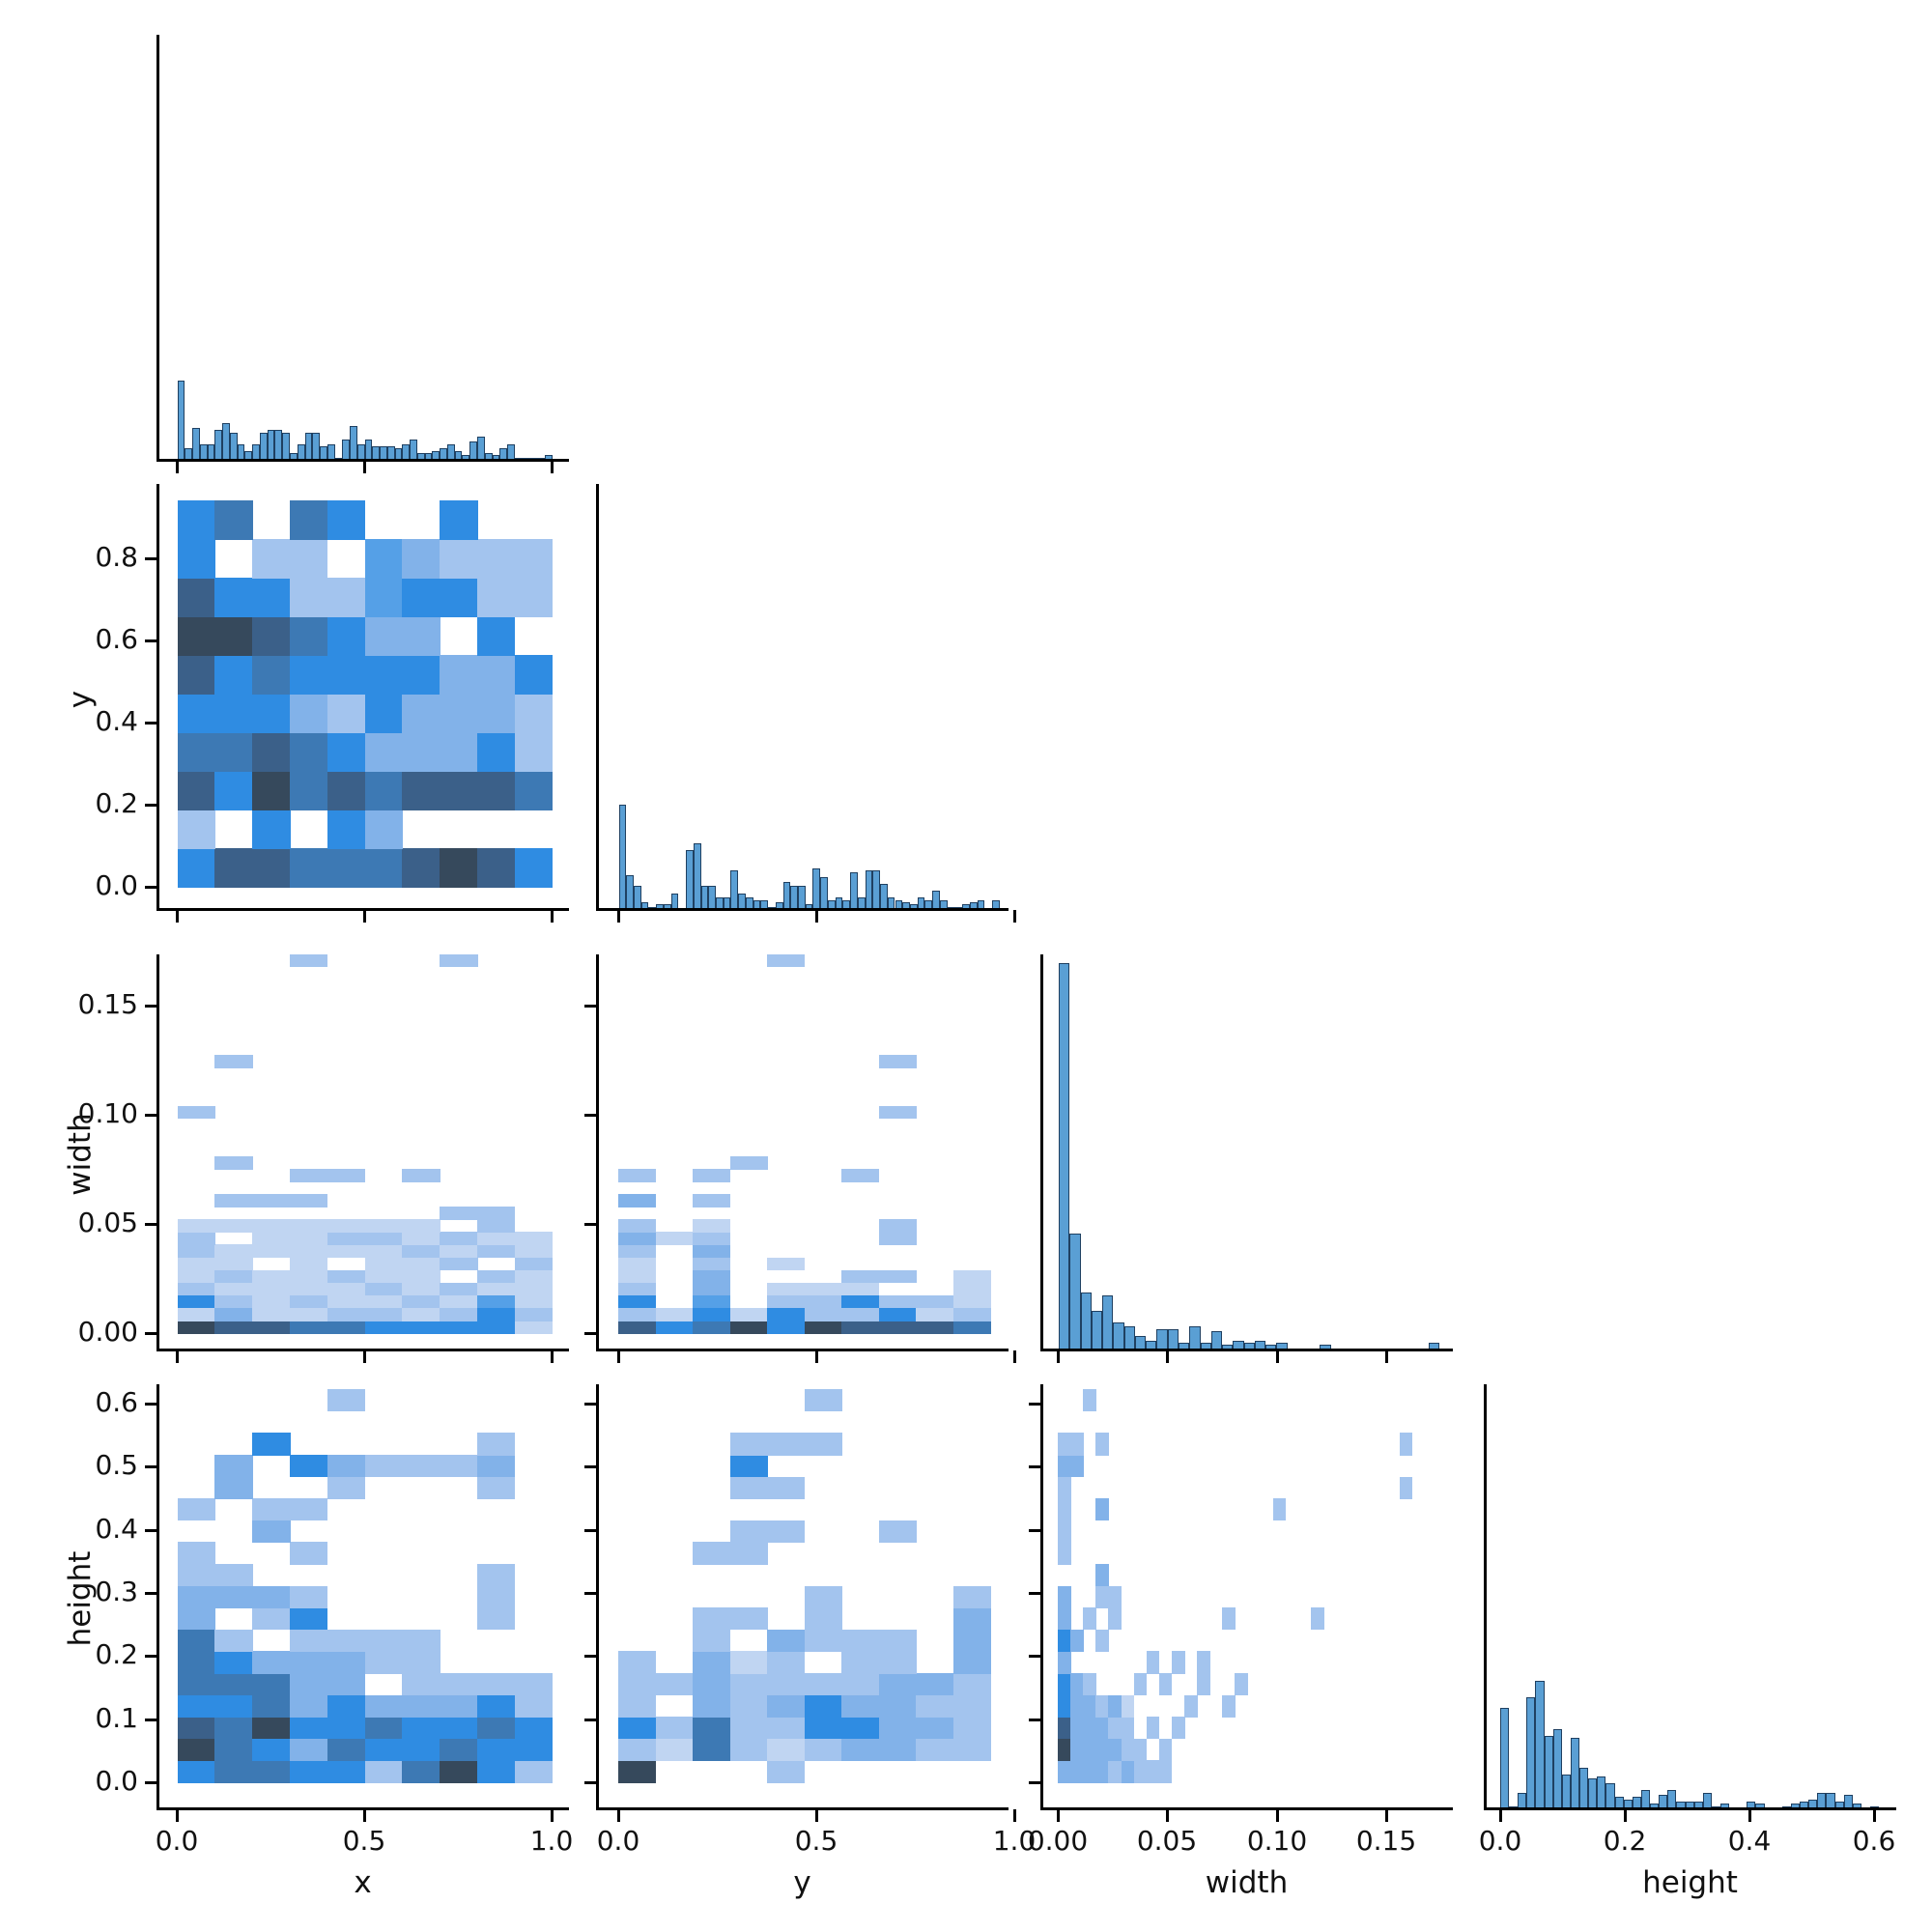 The image size is (1932, 1932). What do you see at coordinates (362, 254) in the screenshot?
I see `panel-x-hist` at bounding box center [362, 254].